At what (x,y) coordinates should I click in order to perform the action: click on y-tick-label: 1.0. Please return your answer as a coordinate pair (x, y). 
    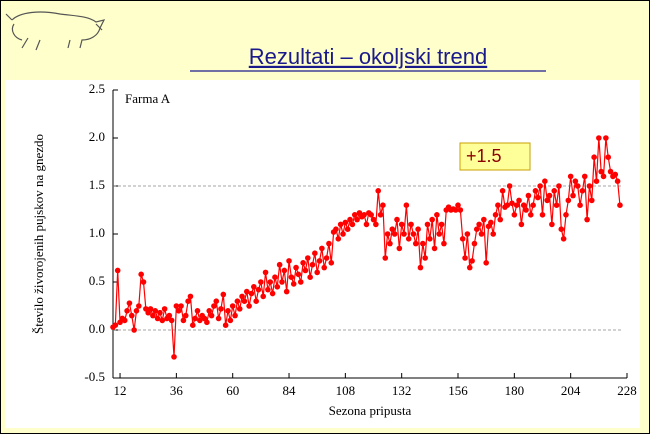
    Looking at the image, I should click on (97, 232).